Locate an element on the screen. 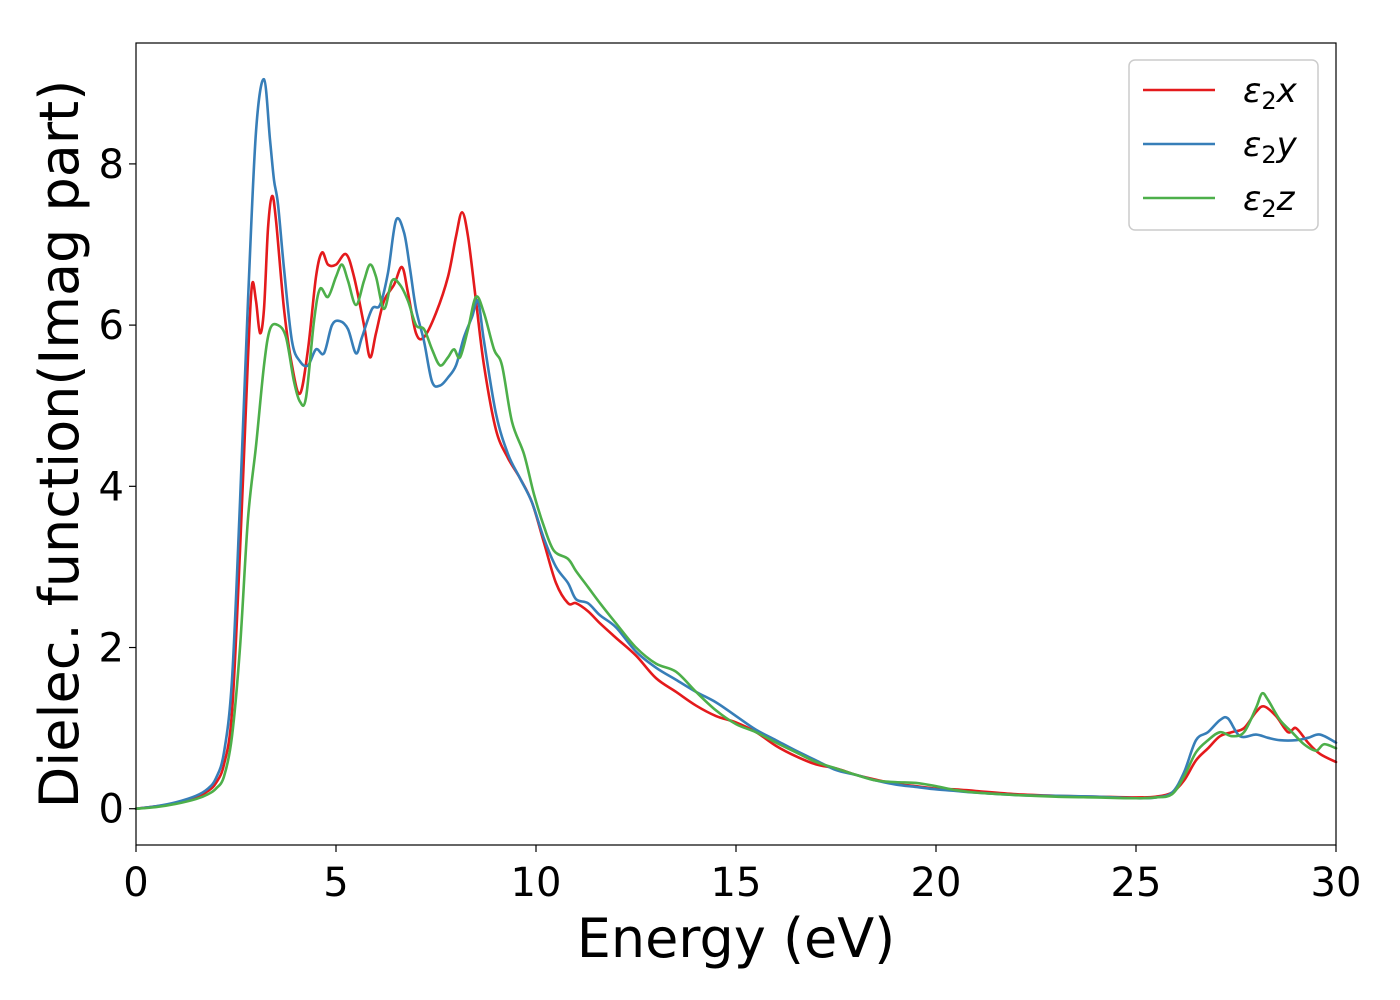 The height and width of the screenshot is (1000, 1400). legend: ε2x ε2y ε2z is located at coordinates (1223, 145).